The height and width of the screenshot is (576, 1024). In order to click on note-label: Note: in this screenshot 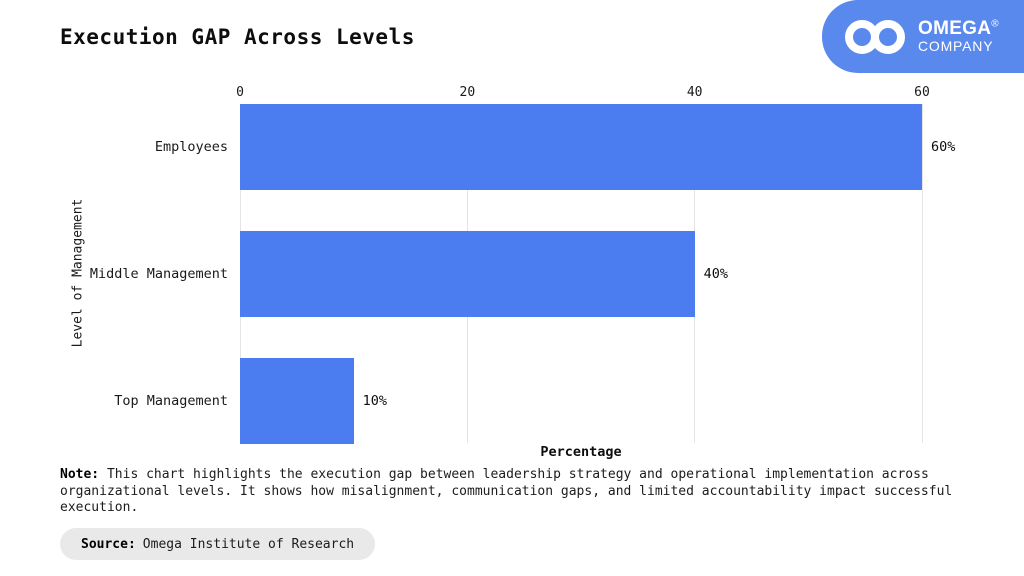, I will do `click(80, 474)`.